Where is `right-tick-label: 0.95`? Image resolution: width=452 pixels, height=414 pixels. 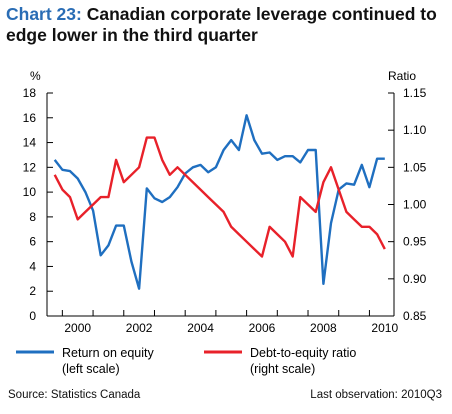
right-tick-label: 0.95 is located at coordinates (415, 242).